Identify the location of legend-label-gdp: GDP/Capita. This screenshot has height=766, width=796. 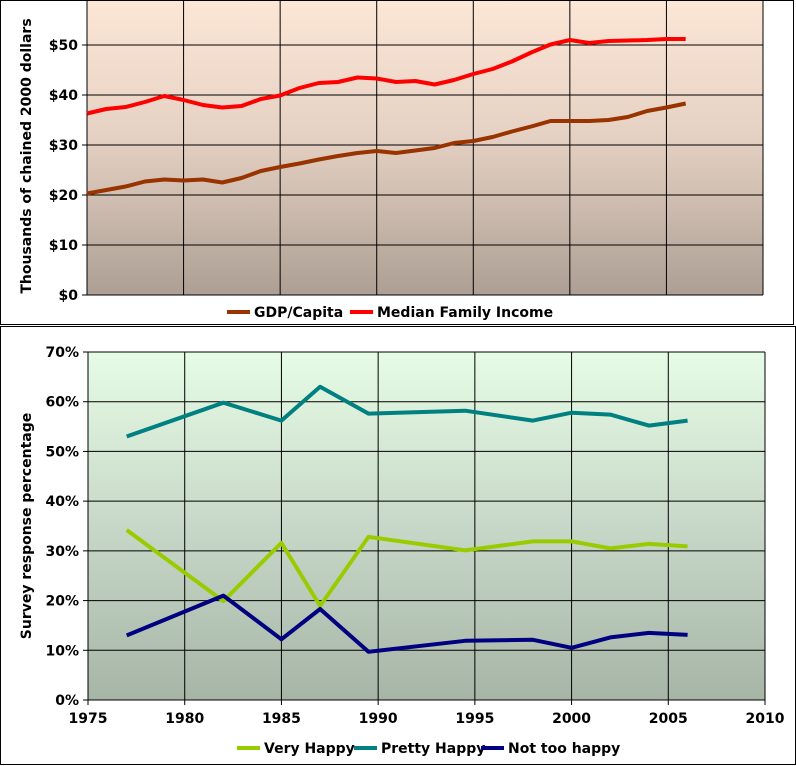
(298, 313).